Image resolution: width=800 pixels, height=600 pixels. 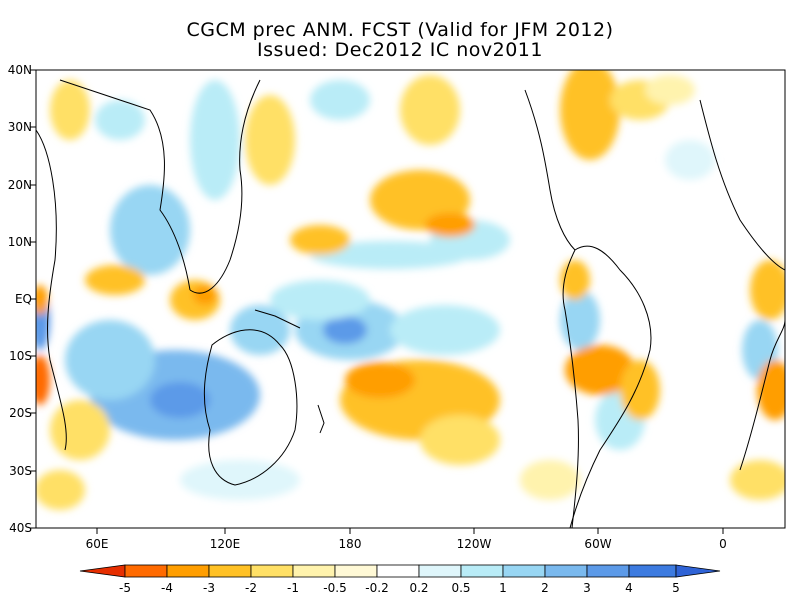 I want to click on lat-ticks, so click(x=33, y=299).